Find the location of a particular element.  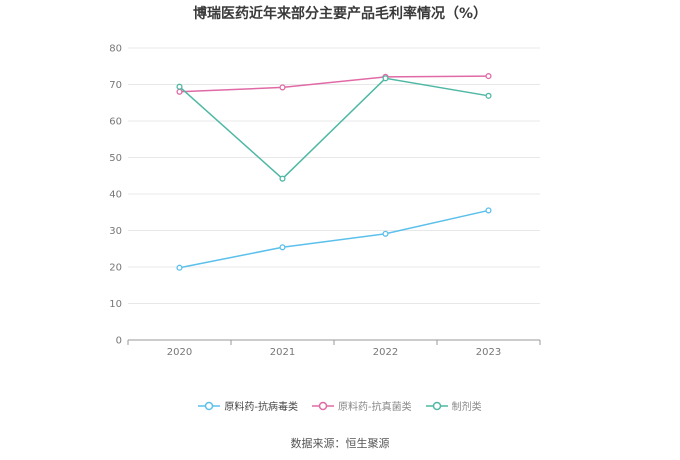

legend: 原料药-抗病毒类 原料药-抗真菌类 制剂类 is located at coordinates (340, 405).